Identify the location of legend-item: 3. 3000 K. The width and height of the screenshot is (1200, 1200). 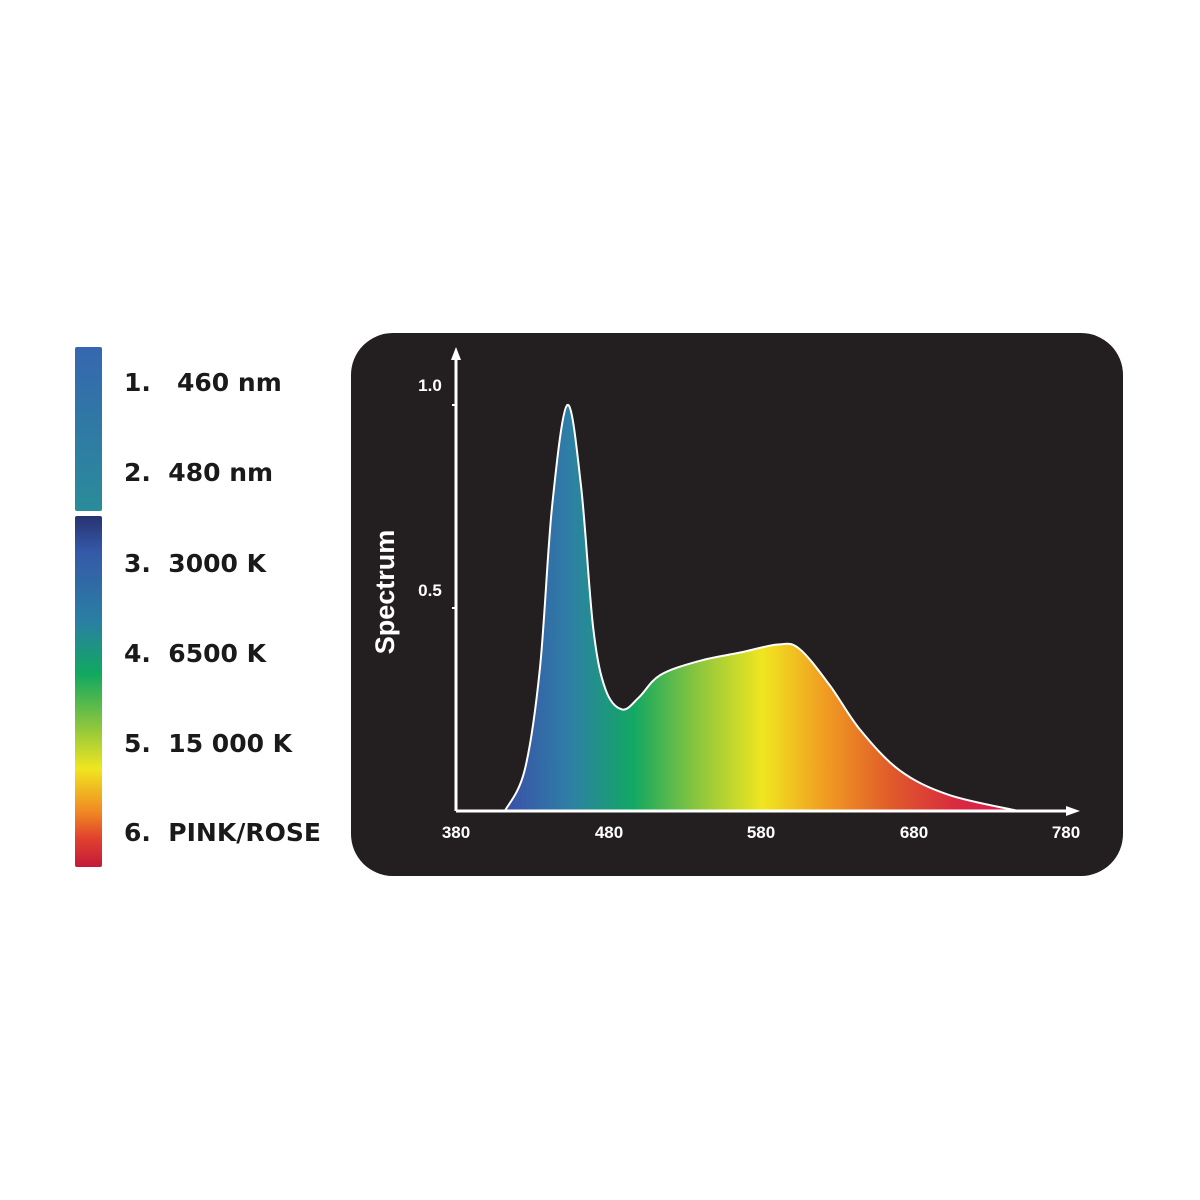
(195, 563).